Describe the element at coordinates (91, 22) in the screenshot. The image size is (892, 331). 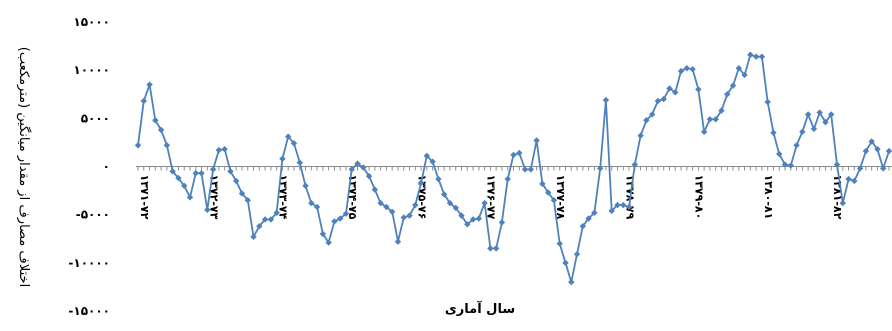
I see `y-tick-label: ۱۵۰۰۰` at that location.